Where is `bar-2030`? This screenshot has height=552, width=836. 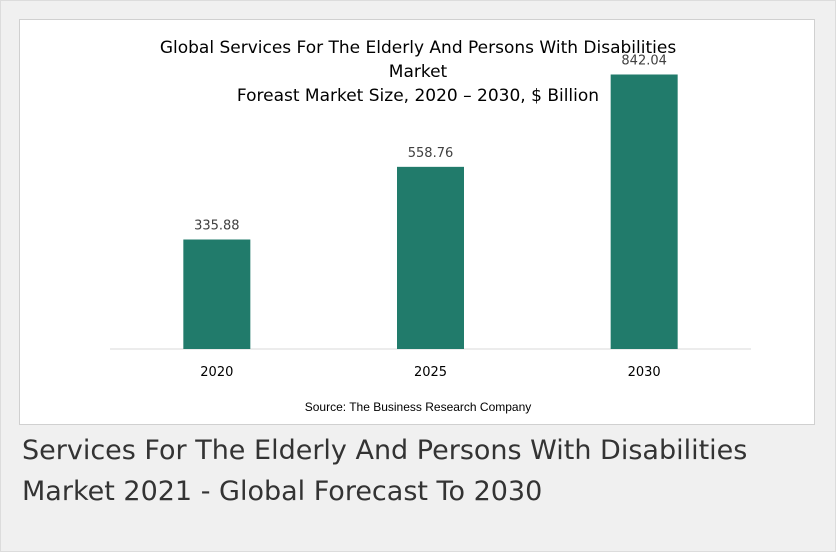
bar-2030 is located at coordinates (644, 211).